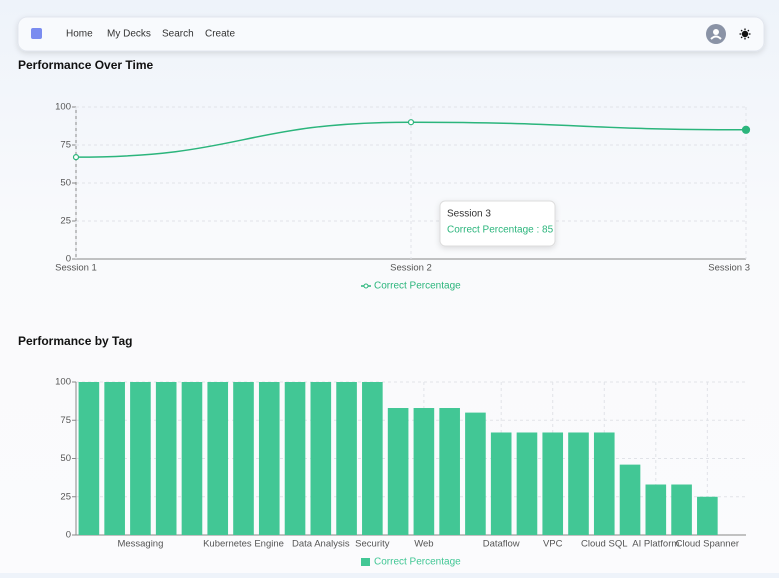  Describe the element at coordinates (729, 268) in the screenshot. I see `x-tick-label: Session 3` at that location.